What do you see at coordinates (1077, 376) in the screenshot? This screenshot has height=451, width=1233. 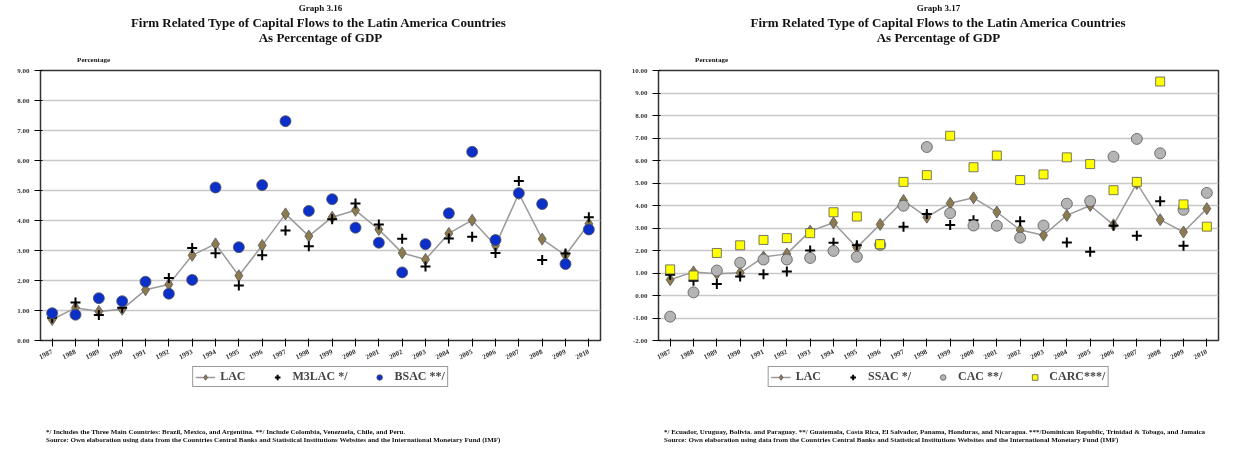 I see `legend-label: CARC***/` at bounding box center [1077, 376].